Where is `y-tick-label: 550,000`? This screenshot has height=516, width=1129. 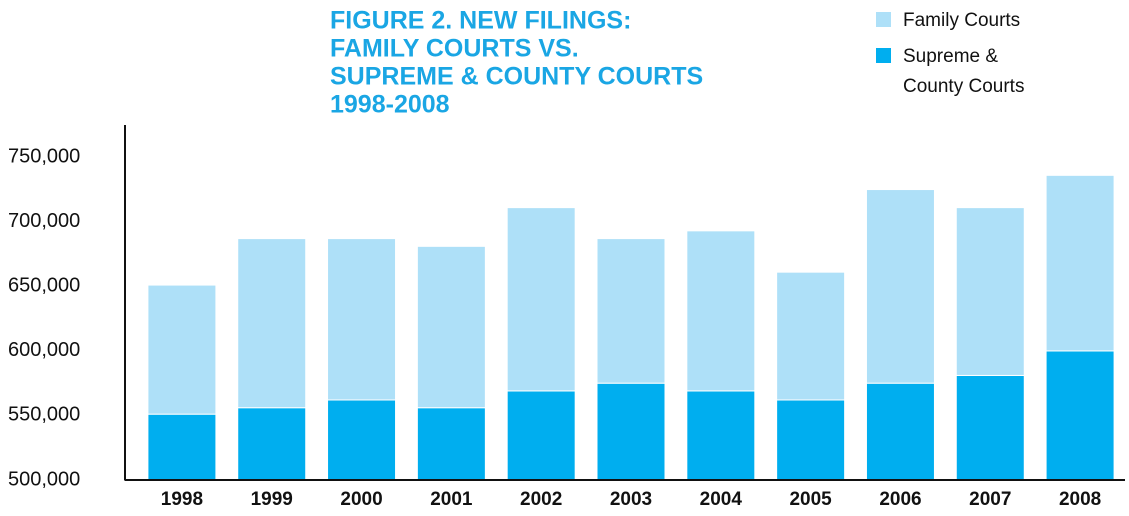 y-tick-label: 550,000 is located at coordinates (44, 415).